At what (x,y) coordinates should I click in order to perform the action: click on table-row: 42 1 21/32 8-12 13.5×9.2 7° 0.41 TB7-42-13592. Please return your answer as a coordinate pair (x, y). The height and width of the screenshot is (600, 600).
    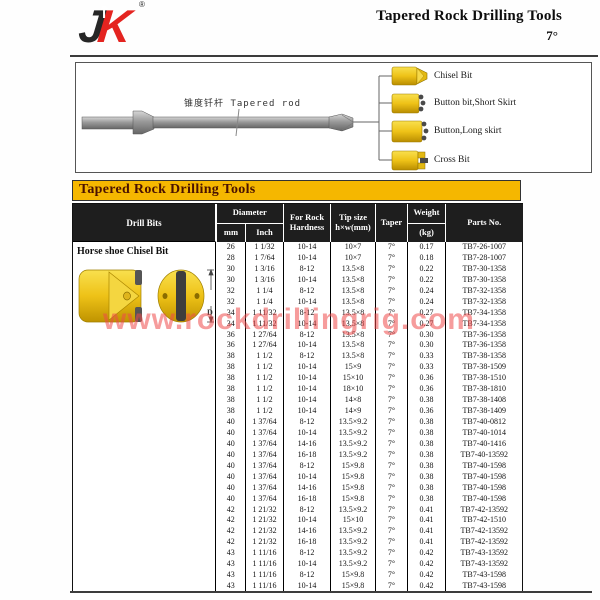
    Looking at the image, I should click on (370, 510).